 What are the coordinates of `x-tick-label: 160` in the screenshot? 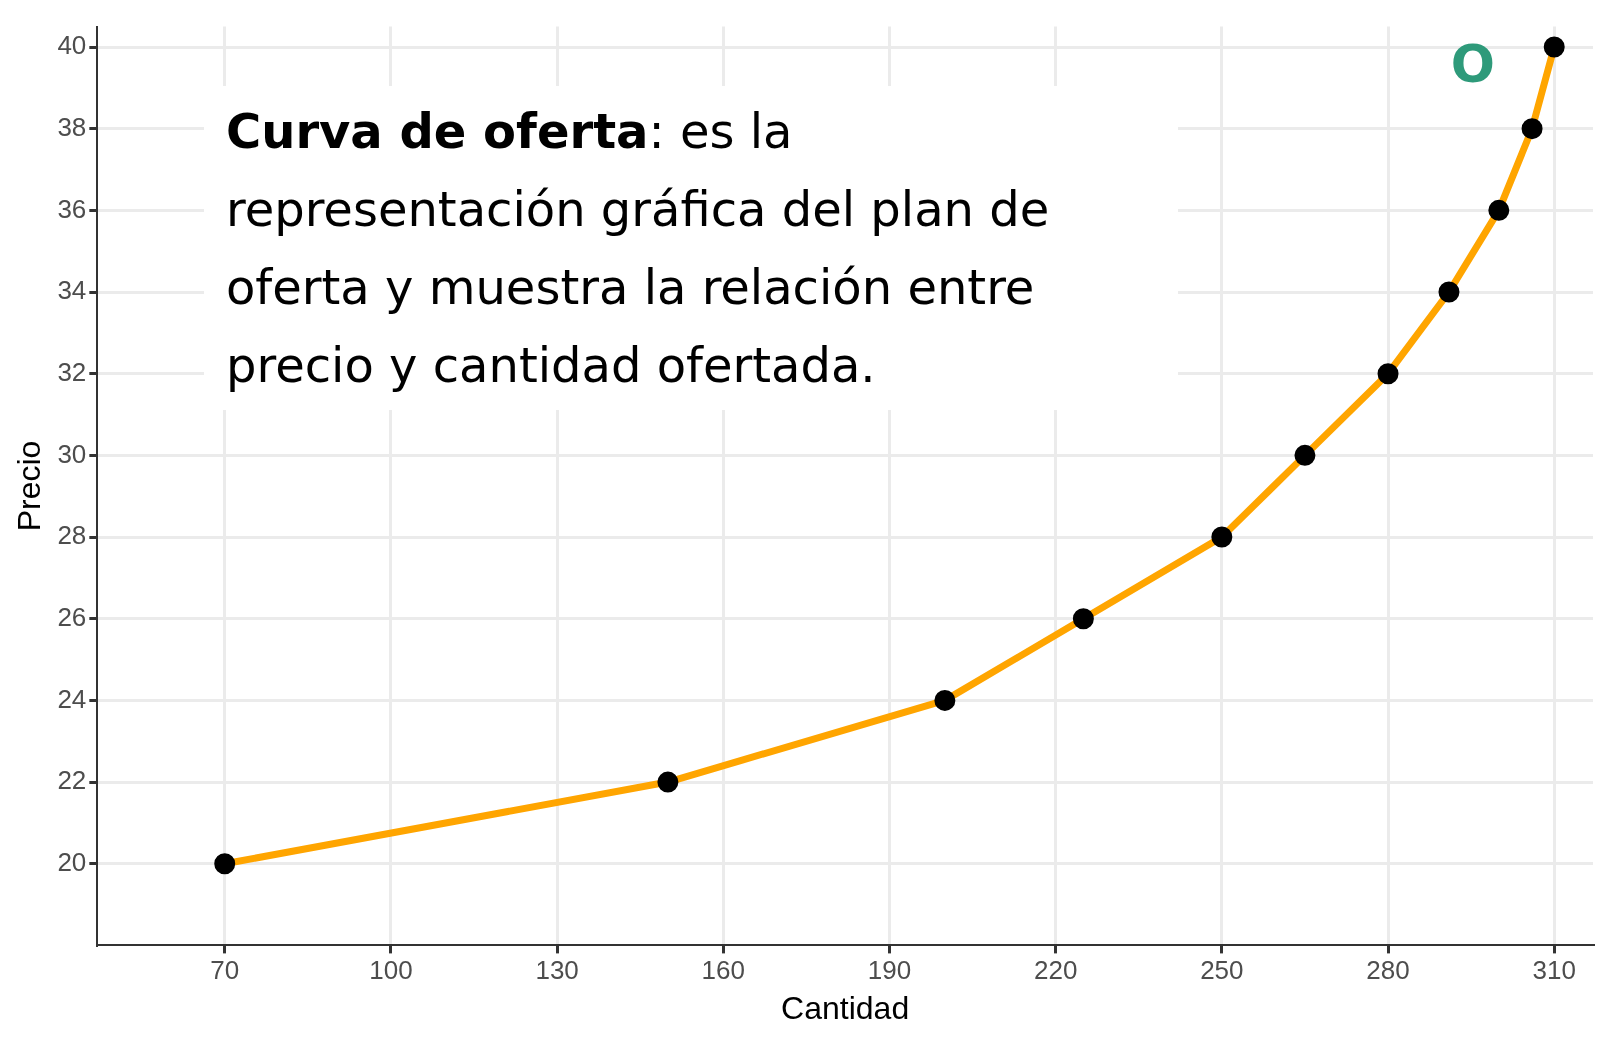 It's located at (723, 970).